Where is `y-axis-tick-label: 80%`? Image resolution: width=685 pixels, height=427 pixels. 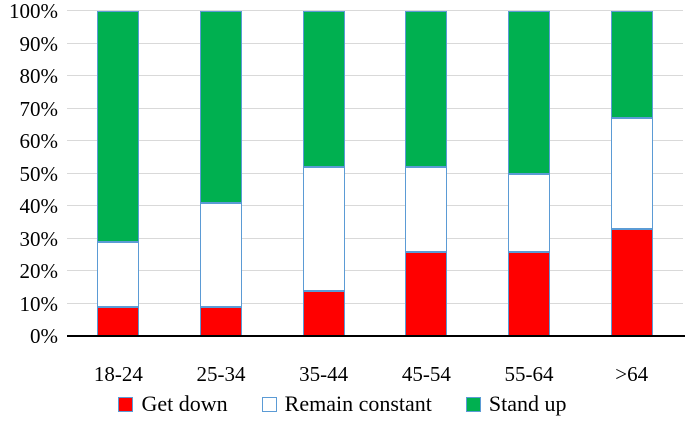 y-axis-tick-label: 80% is located at coordinates (39, 76).